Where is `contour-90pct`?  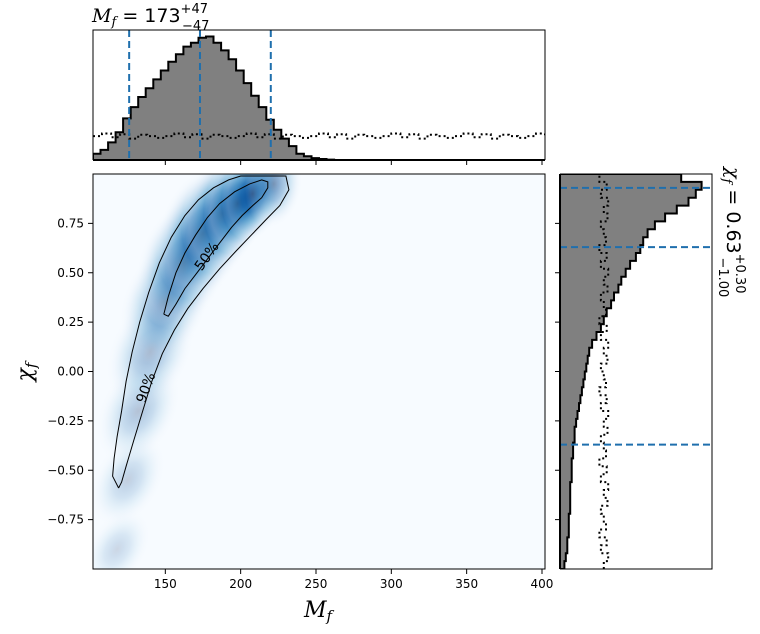
contour-90pct is located at coordinates (201, 332).